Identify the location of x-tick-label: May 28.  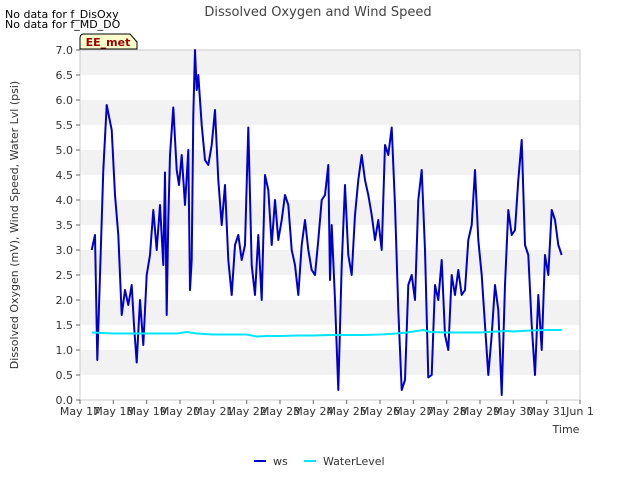
(447, 411).